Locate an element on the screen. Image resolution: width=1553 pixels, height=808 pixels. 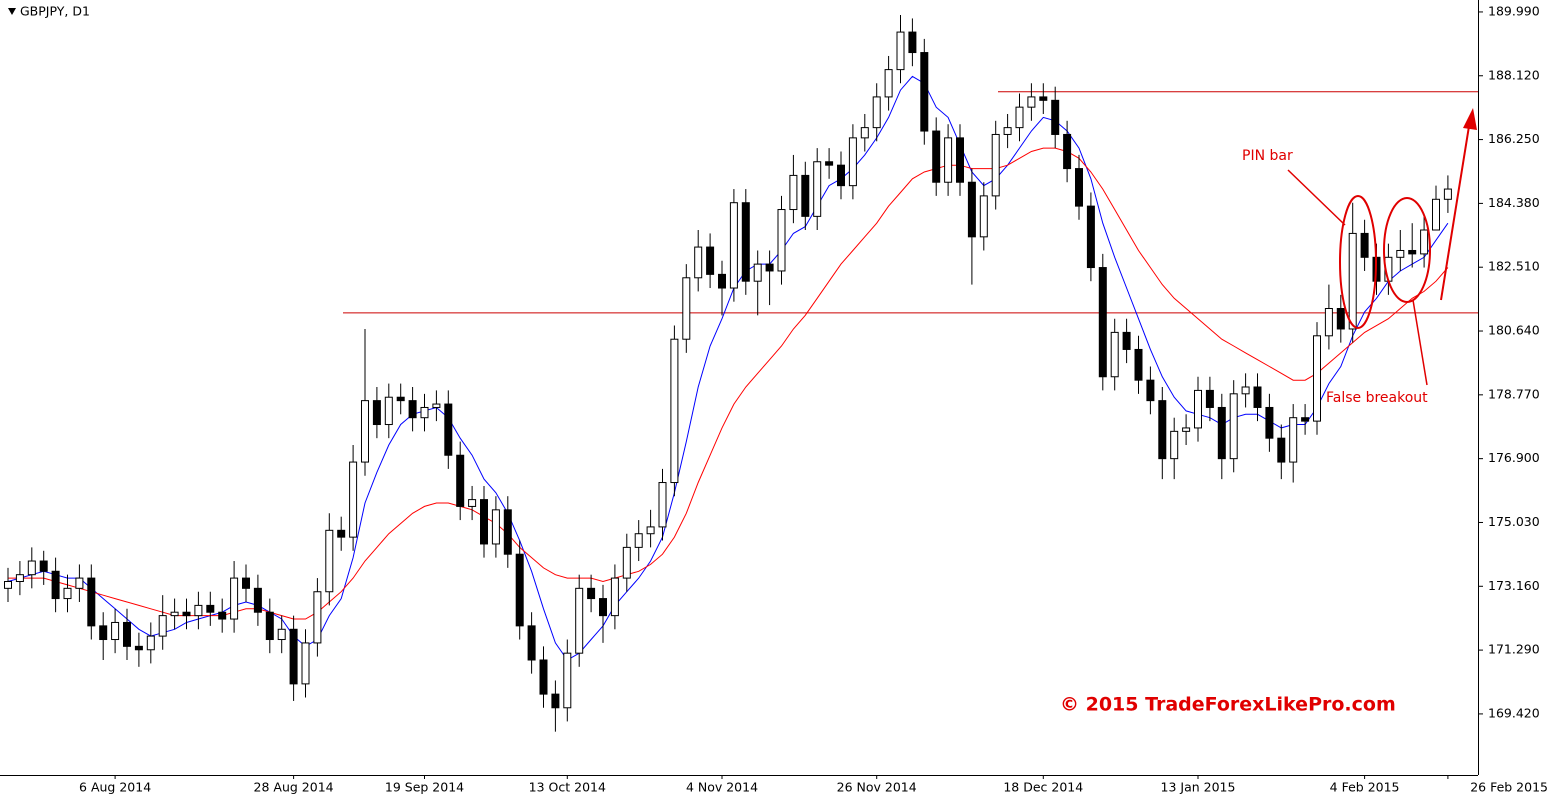
pin-bar-ellipse is located at coordinates (1358, 262).